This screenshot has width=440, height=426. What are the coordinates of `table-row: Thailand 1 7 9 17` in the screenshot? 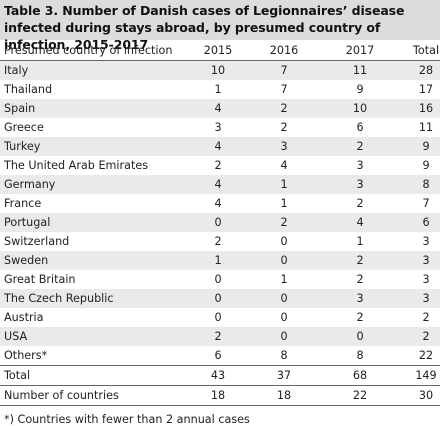 It's located at (220, 89).